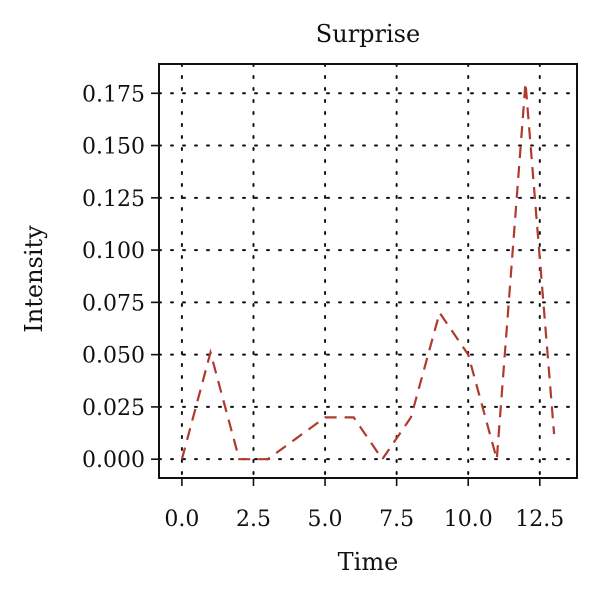 This screenshot has height=593, width=600. I want to click on y-tick-label: 0.075, so click(113, 303).